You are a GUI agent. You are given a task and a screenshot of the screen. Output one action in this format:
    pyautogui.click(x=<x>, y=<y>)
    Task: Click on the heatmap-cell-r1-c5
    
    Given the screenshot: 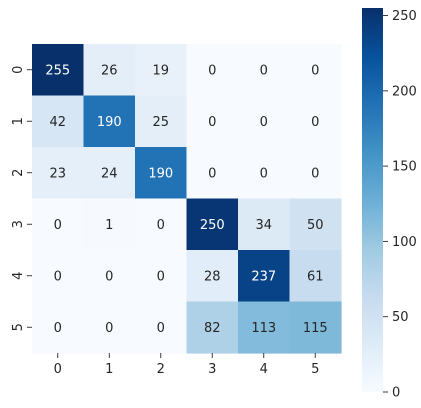 What is the action you would take?
    pyautogui.click(x=315, y=121)
    